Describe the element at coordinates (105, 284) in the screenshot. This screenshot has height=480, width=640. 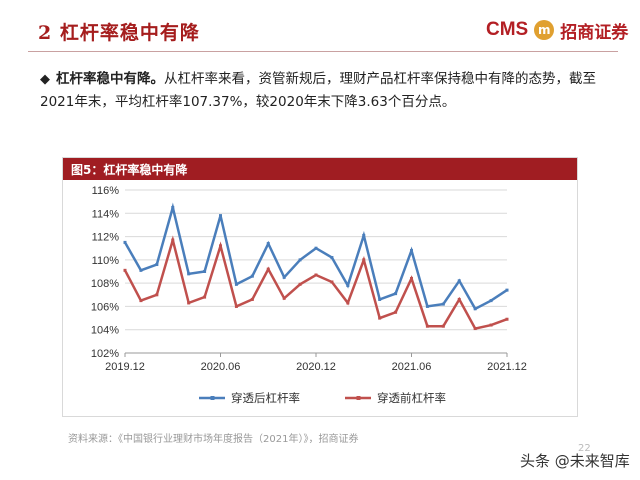
I see `y-tick-label: 108%` at that location.